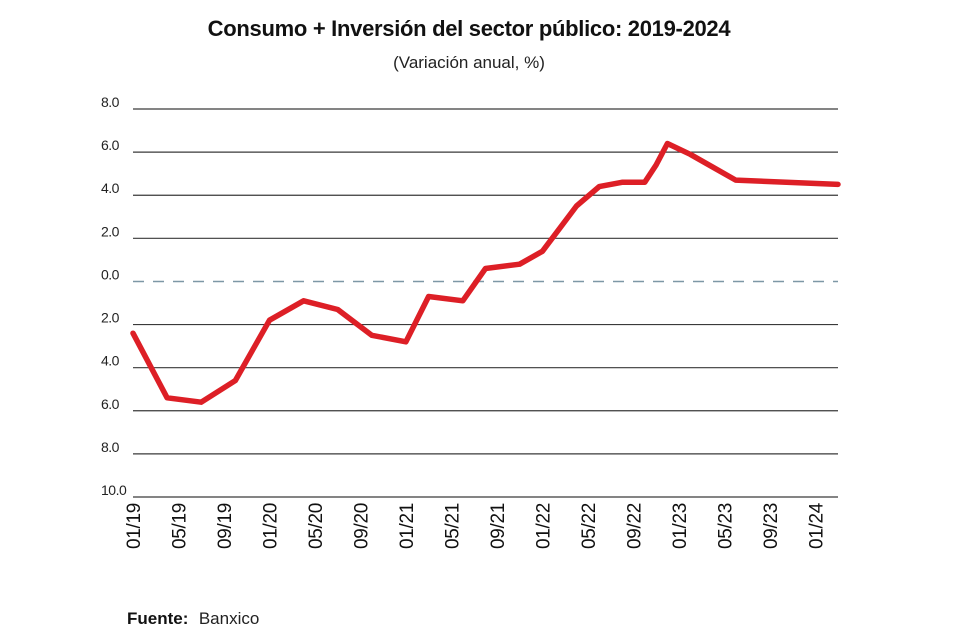 This screenshot has height=640, width=960. What do you see at coordinates (771, 526) in the screenshot?
I see `x-tick-label: 09/23` at bounding box center [771, 526].